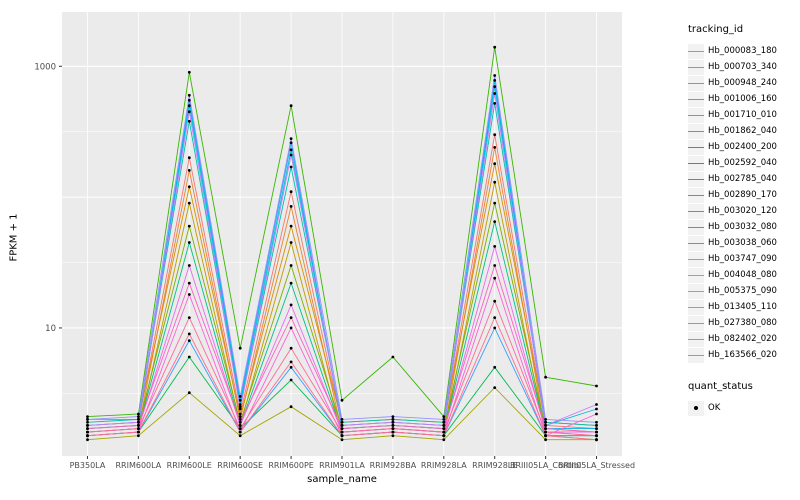 Image resolution: width=800 pixels, height=500 pixels. What do you see at coordinates (714, 408) in the screenshot?
I see `legend-item-label: OK` at bounding box center [714, 408].